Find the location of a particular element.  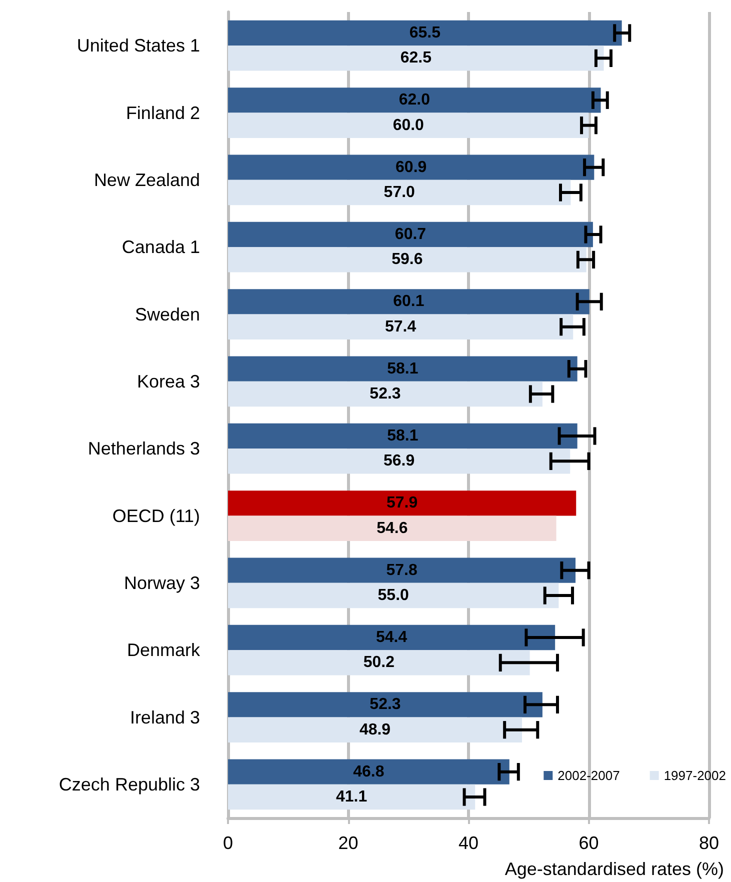

data-label: 57.8 is located at coordinates (402, 570).